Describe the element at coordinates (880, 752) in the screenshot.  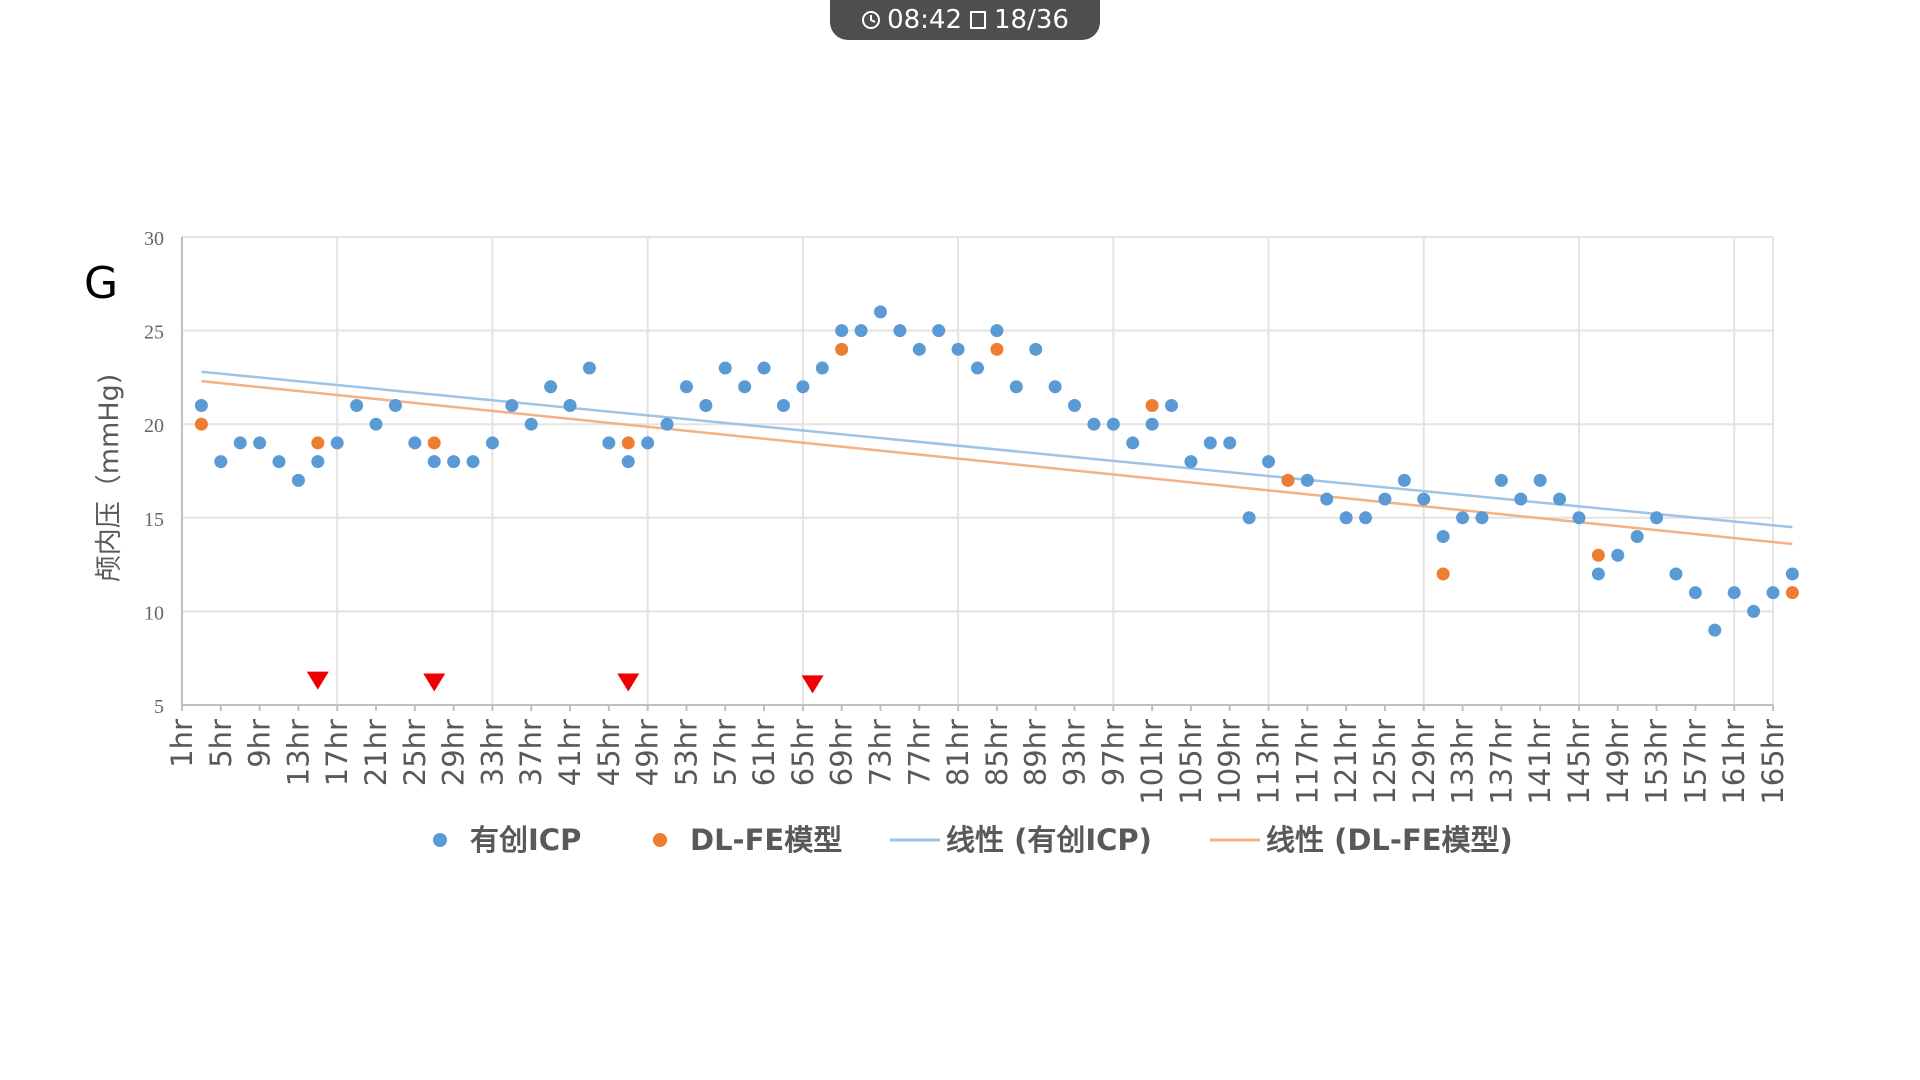
I see `x-tick-label: 73hr` at that location.